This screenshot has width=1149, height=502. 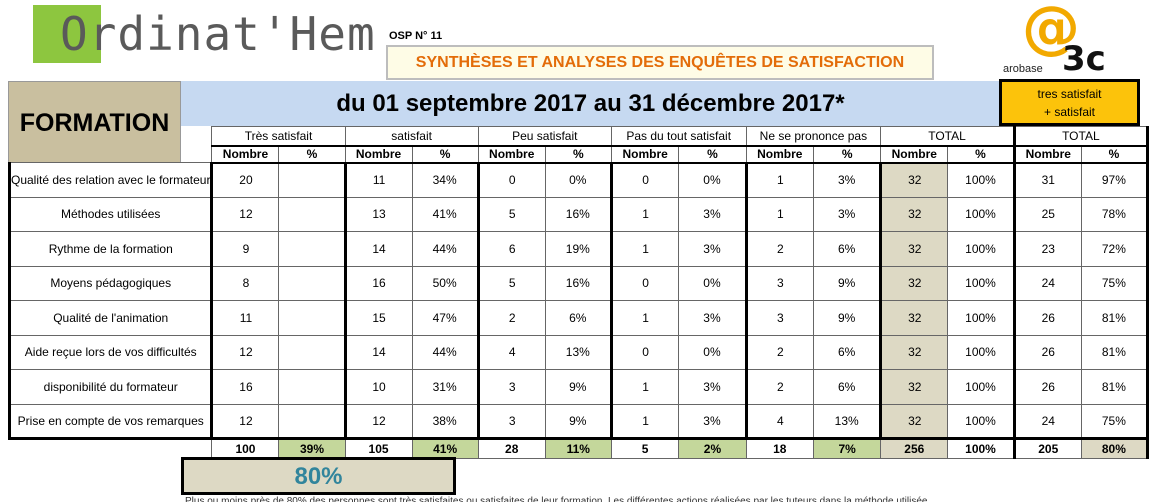 I want to click on brand-number: 3c, so click(x=1084, y=59).